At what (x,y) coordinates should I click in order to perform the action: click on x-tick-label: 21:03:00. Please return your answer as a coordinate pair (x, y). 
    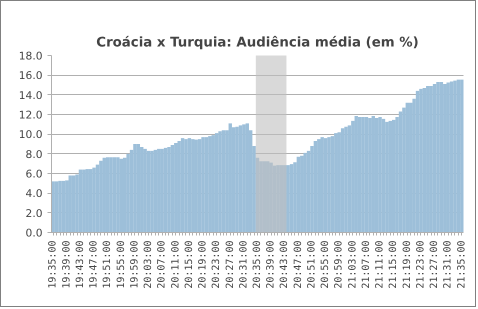
    Looking at the image, I should click on (352, 264).